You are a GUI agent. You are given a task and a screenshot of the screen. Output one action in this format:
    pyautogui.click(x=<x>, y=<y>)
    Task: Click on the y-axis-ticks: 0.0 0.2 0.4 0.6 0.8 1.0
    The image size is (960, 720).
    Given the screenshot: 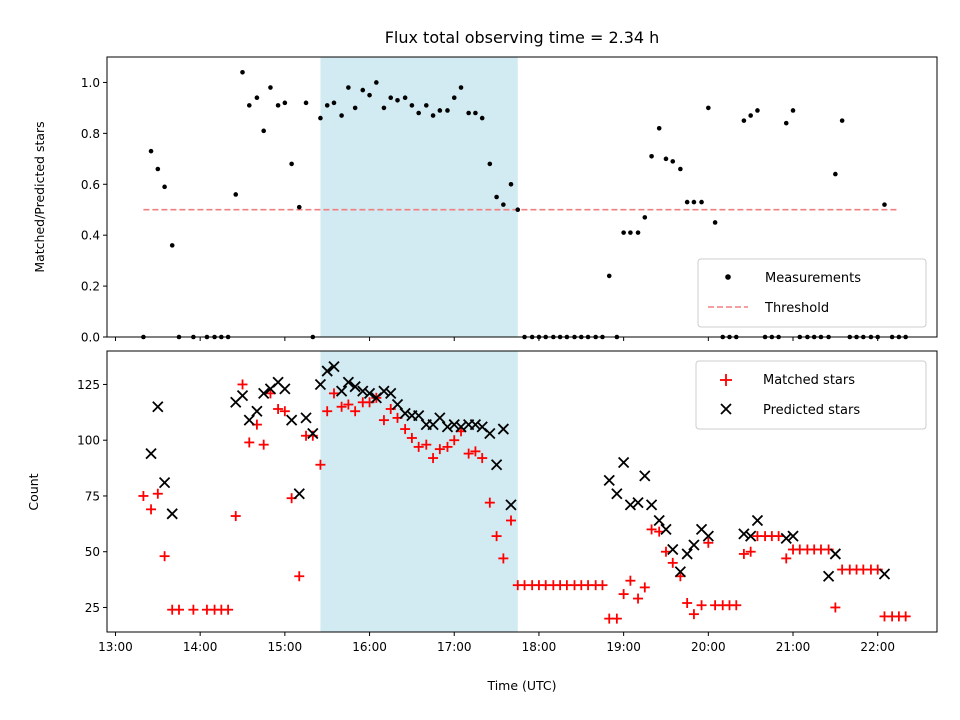 What is the action you would take?
    pyautogui.click(x=94, y=210)
    